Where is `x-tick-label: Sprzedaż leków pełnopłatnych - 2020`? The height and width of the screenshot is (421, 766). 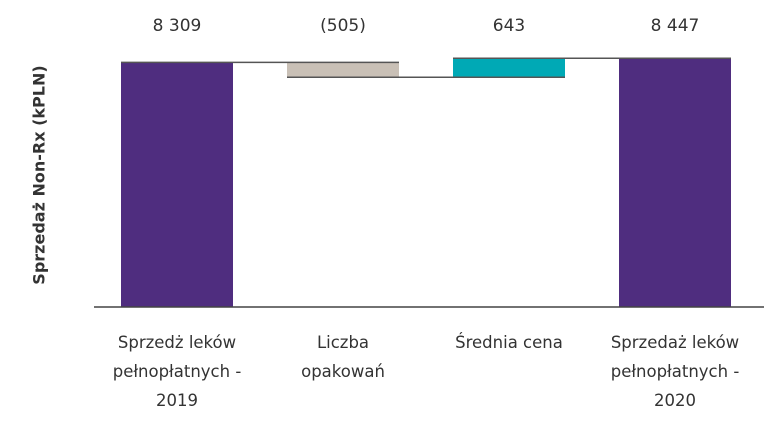
x-tick-label: Sprzedaż leków pełnopłatnych - 2020 is located at coordinates (675, 371).